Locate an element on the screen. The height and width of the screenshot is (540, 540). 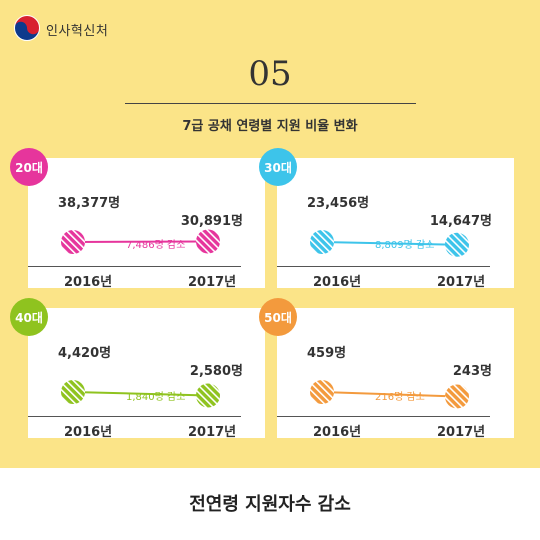
age-group-badge: 50대 is located at coordinates (278, 317).